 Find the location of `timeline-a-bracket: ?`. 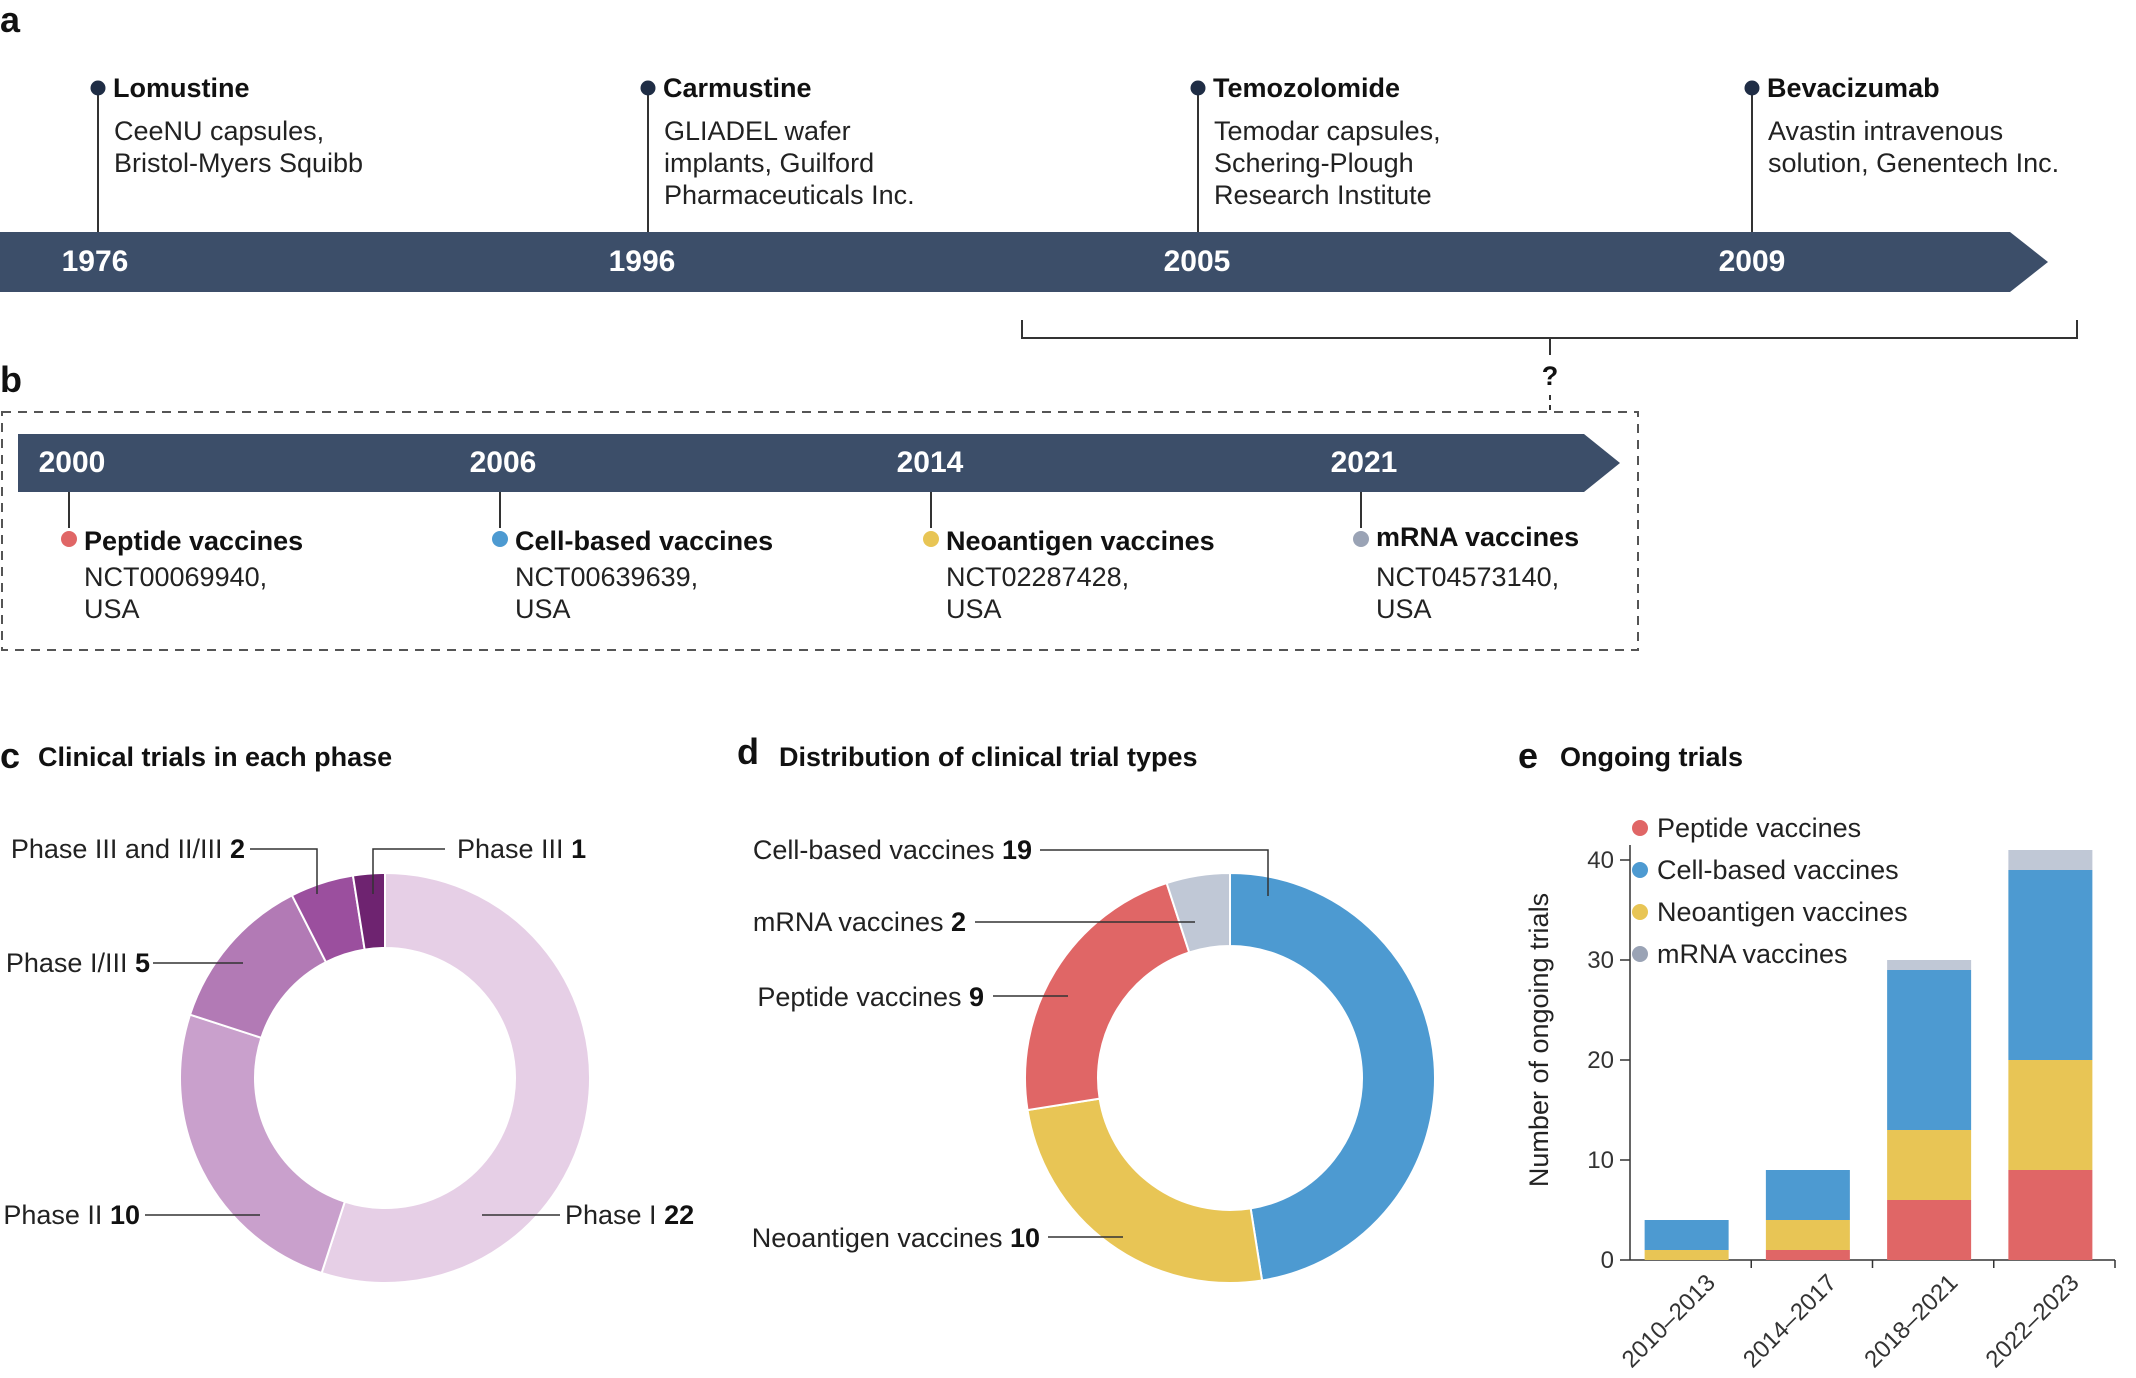

timeline-a-bracket: ? is located at coordinates (1549, 366).